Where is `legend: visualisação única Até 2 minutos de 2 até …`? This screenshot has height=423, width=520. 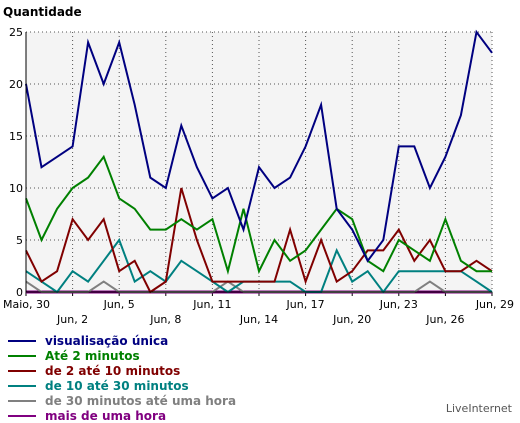
legend: visualisação única Até 2 minutos de 2 até … is located at coordinates (122, 378).